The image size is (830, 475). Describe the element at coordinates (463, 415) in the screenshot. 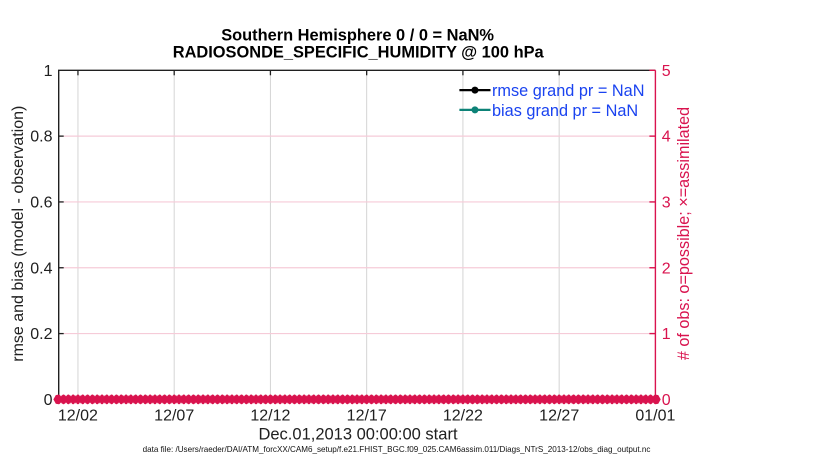

I see `svg-text: 12/22` at that location.